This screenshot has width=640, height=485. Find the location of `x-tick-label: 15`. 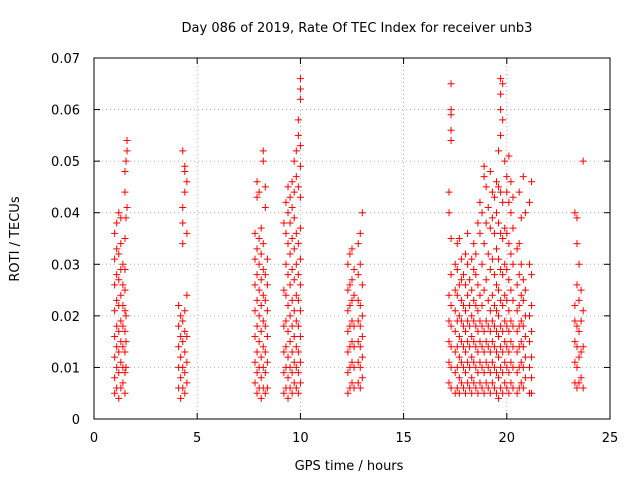

x-tick-label: 15 is located at coordinates (403, 438).